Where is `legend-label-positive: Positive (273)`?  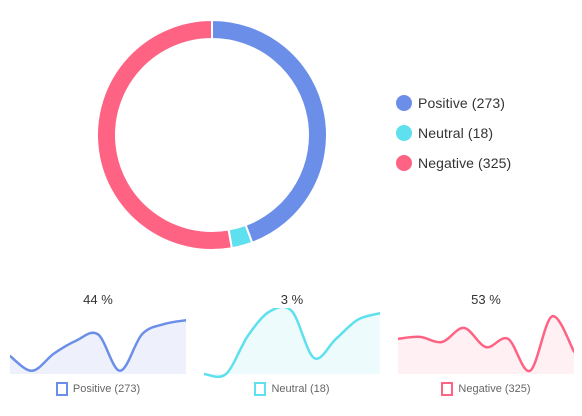 legend-label-positive: Positive (273) is located at coordinates (461, 103).